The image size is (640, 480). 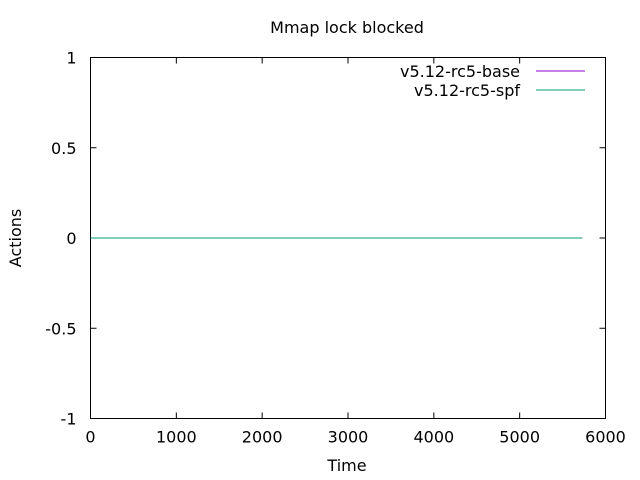 What do you see at coordinates (90, 437) in the screenshot?
I see `x-tick-label: 0` at bounding box center [90, 437].